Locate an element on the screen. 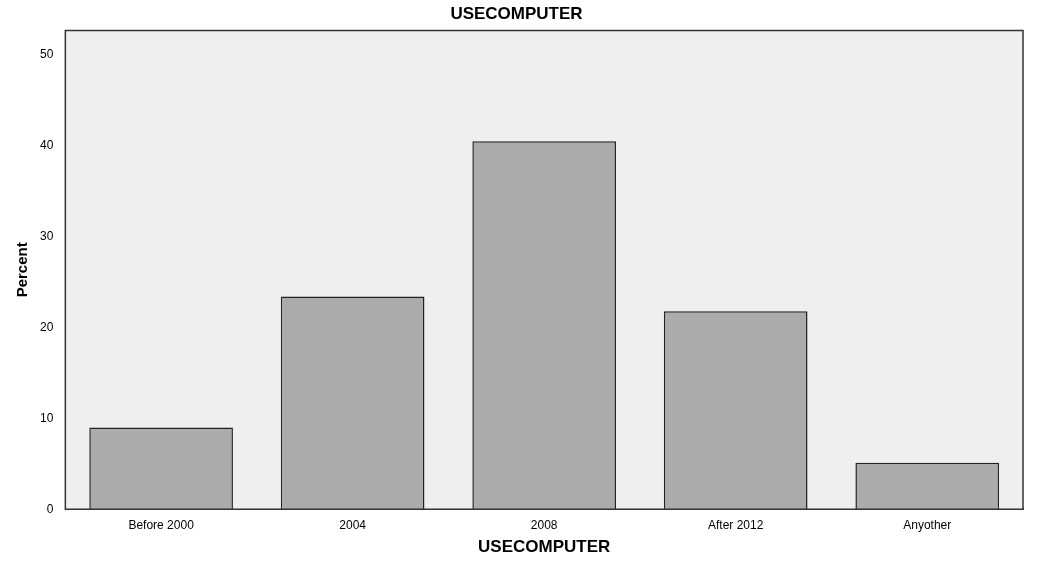 The image size is (1045, 566). y-tick-label: 50 is located at coordinates (46, 54).